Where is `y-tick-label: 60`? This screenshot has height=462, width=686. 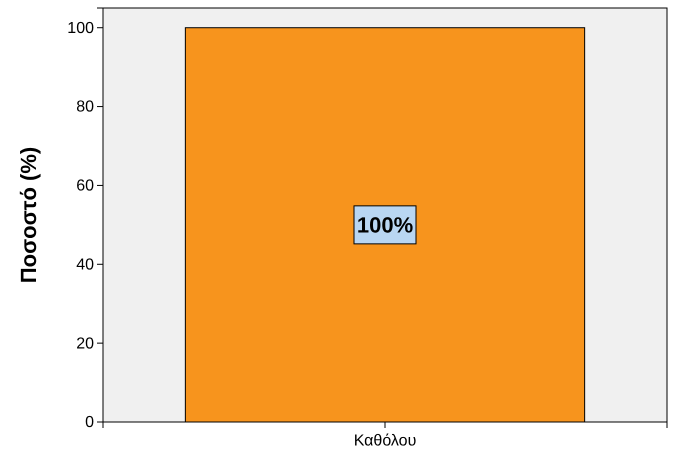 y-tick-label: 60 is located at coordinates (85, 186).